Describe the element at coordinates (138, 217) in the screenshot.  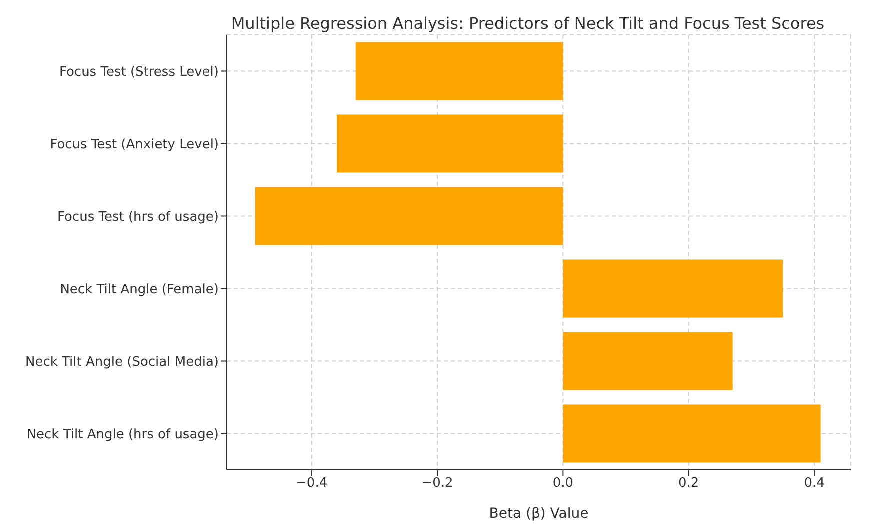
I see `y-tick-label: Focus Test (hrs of usage)` at that location.